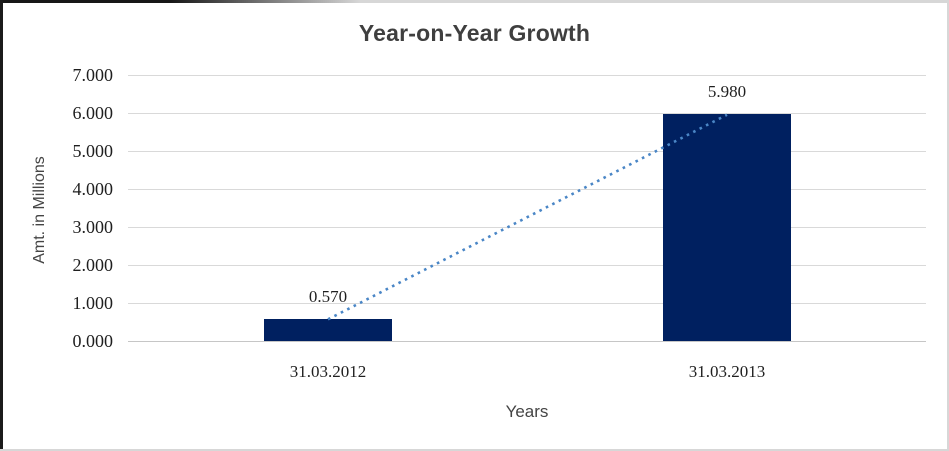  Describe the element at coordinates (93, 303) in the screenshot. I see `y-axis-tick-label: 1.000` at that location.